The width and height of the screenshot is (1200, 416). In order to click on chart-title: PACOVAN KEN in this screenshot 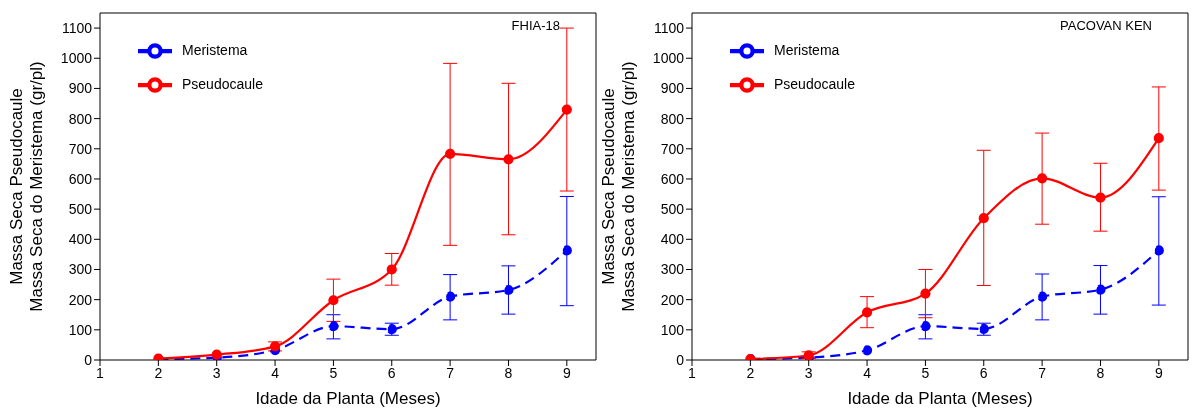, I will do `click(1106, 25)`.